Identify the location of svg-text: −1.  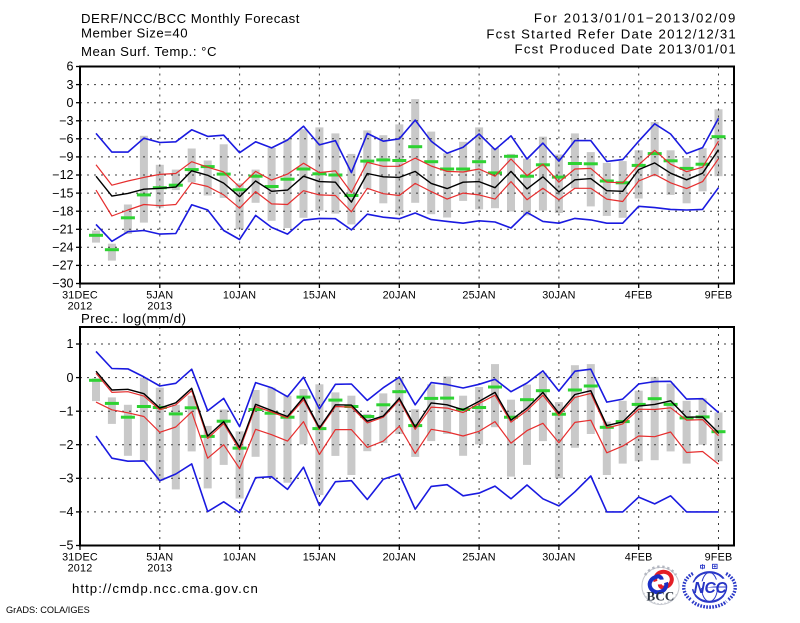
(66, 411).